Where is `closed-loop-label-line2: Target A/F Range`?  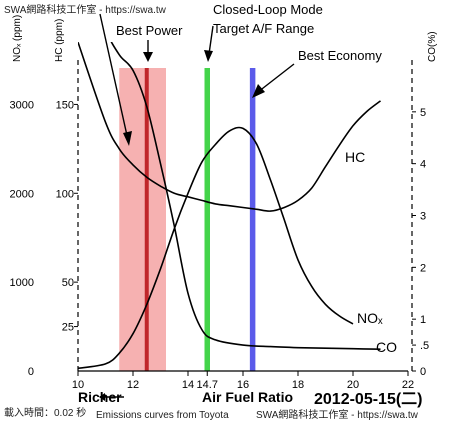 closed-loop-label-line2: Target A/F Range is located at coordinates (263, 28).